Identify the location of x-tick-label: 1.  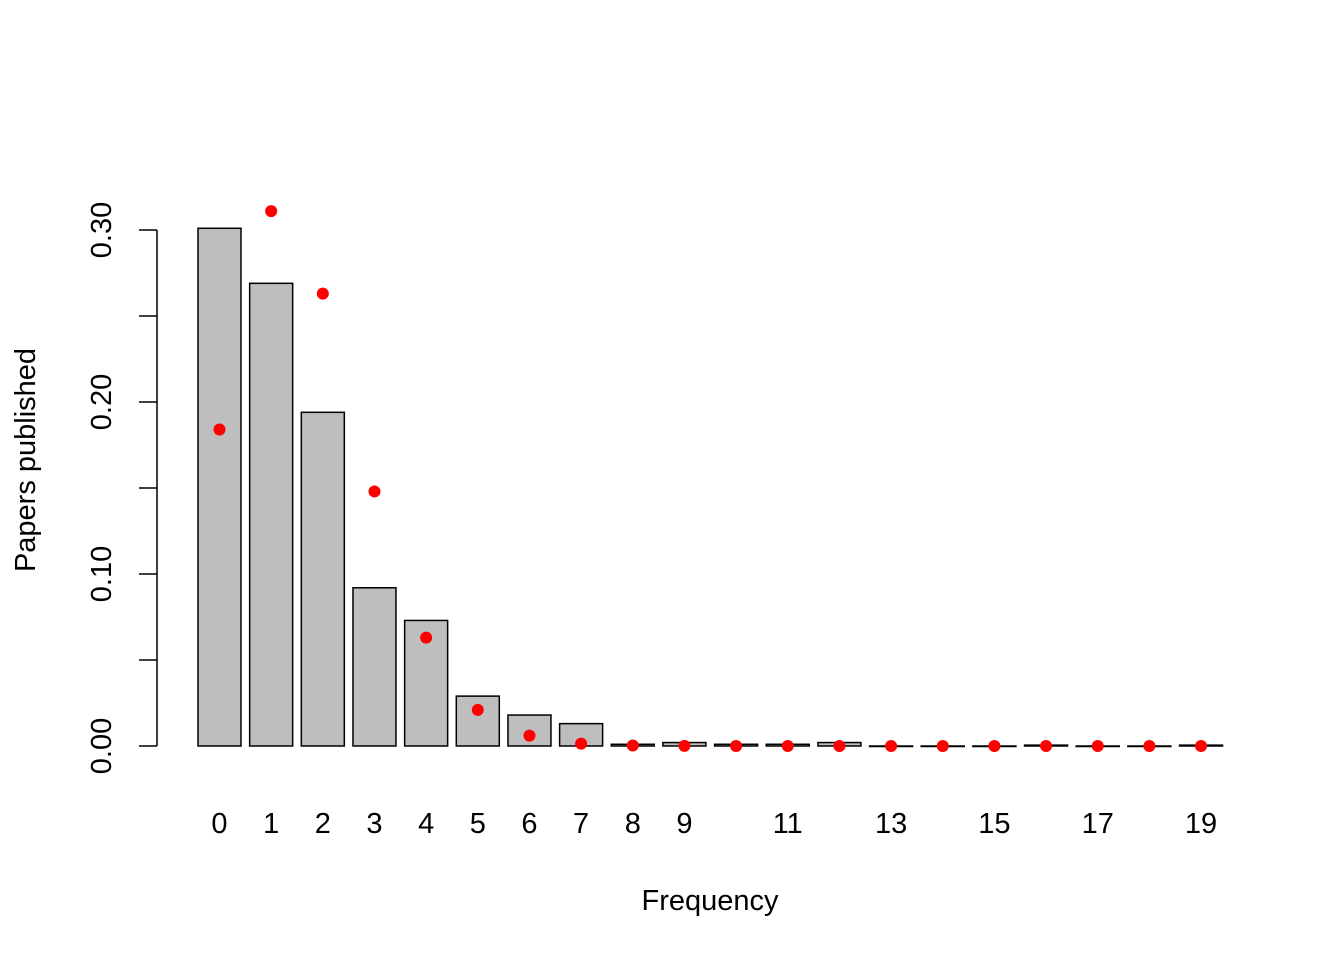
(271, 824).